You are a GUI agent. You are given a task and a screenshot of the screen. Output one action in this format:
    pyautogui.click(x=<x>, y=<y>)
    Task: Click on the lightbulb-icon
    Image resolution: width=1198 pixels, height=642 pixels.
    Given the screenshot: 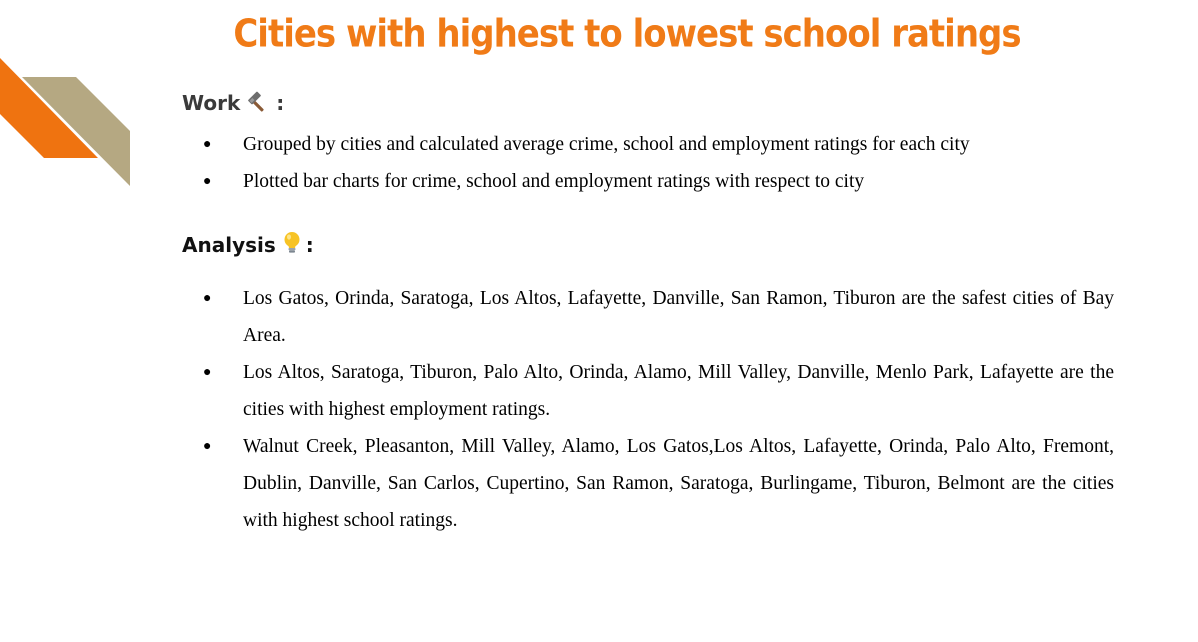 What is the action you would take?
    pyautogui.click(x=292, y=245)
    